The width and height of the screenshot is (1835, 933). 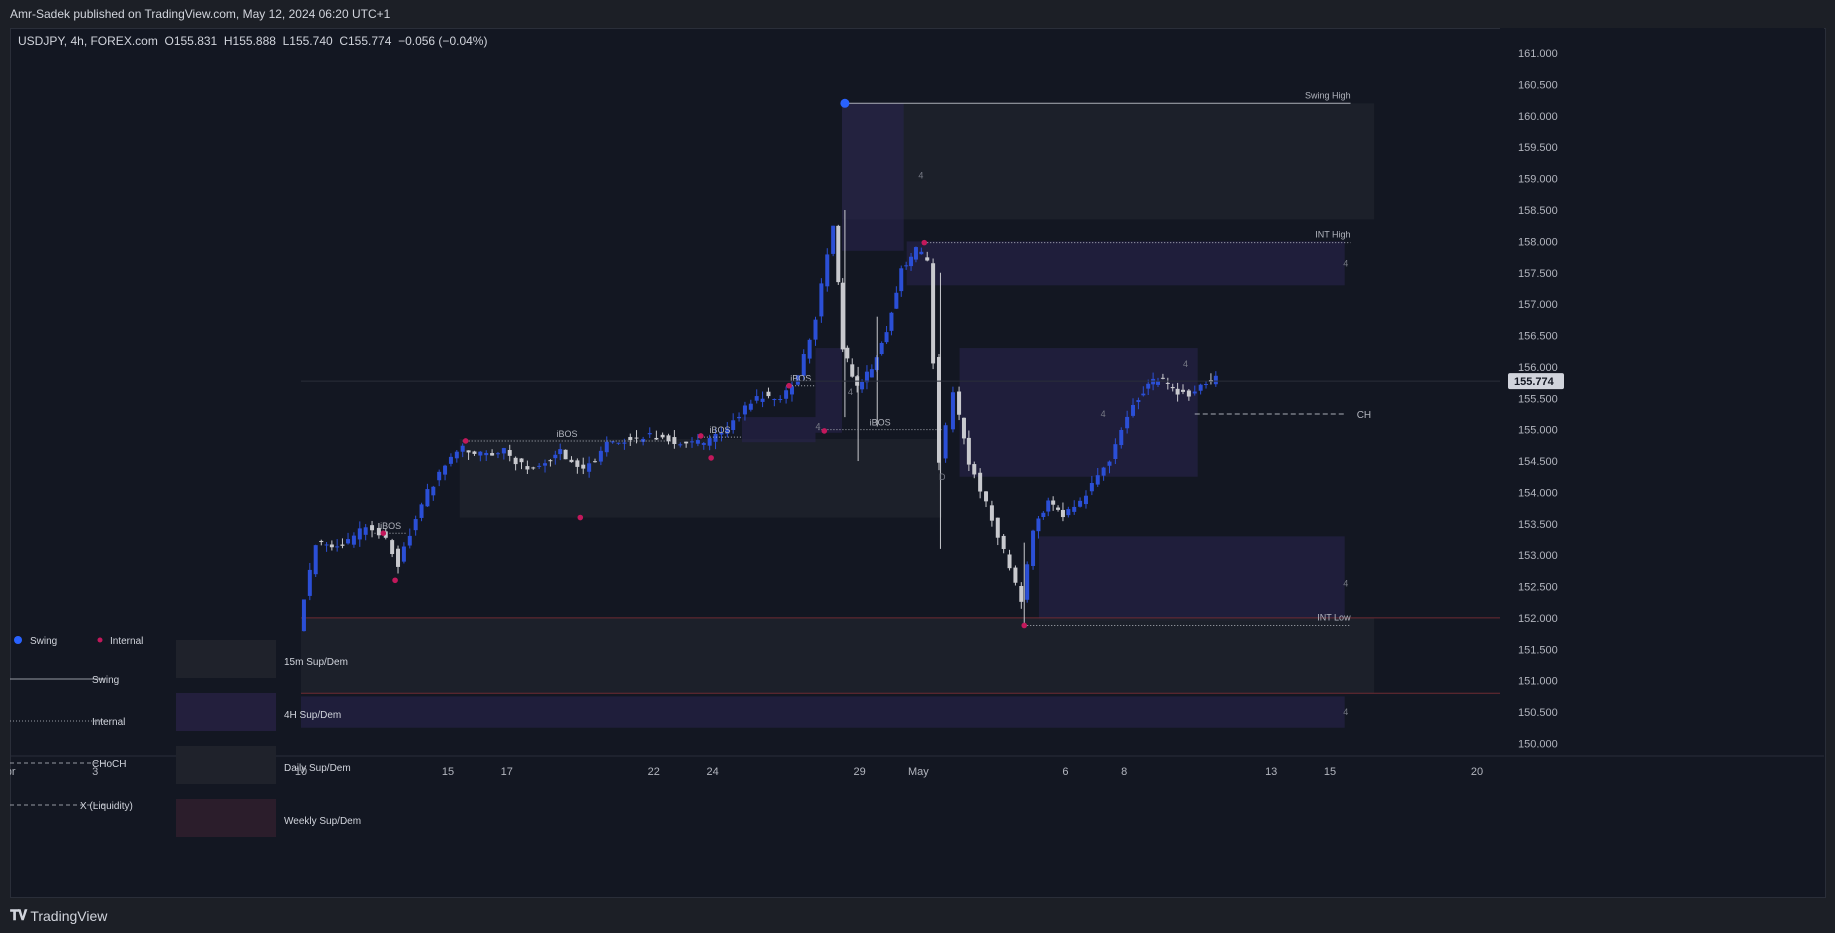 What do you see at coordinates (1538, 493) in the screenshot?
I see `price-tick-label: 154.000` at bounding box center [1538, 493].